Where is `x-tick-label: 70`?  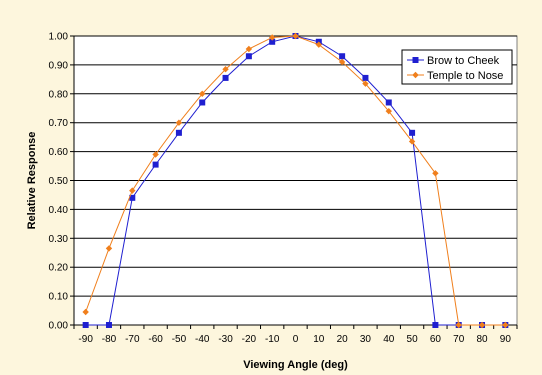 x-tick-label: 70 is located at coordinates (459, 339).